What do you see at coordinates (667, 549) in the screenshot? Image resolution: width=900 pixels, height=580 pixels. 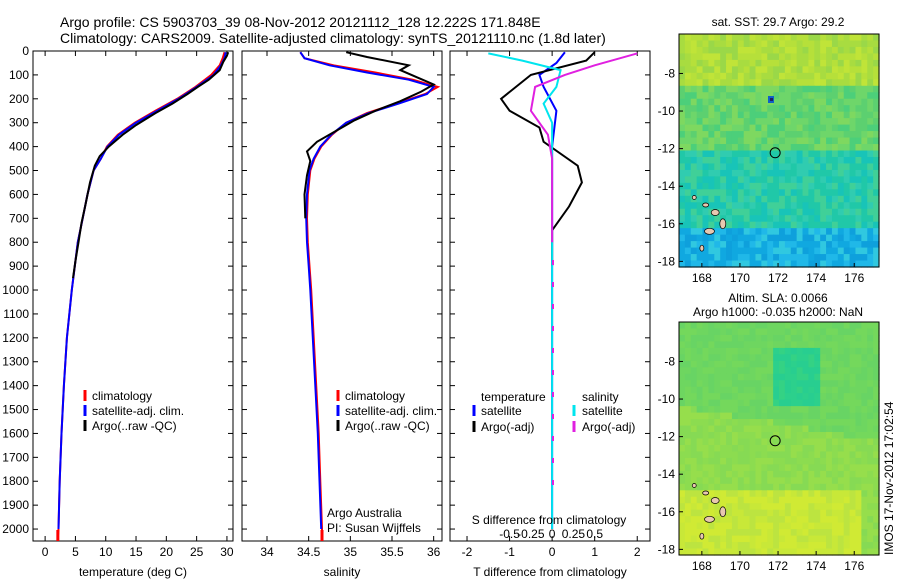 I see `sla-map-ytick-label: -18` at bounding box center [667, 549].